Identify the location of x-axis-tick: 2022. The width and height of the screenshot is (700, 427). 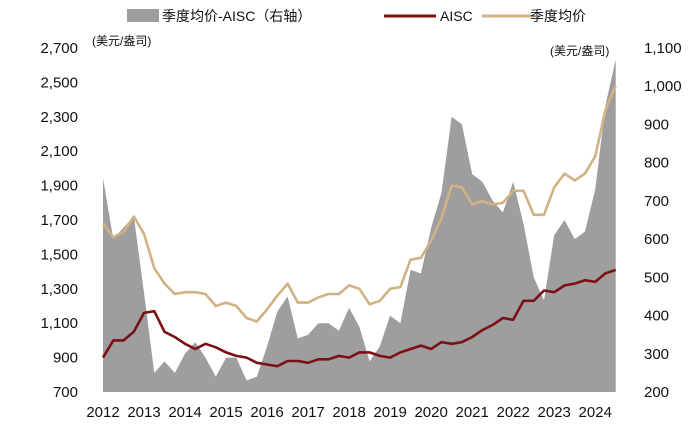
(513, 412).